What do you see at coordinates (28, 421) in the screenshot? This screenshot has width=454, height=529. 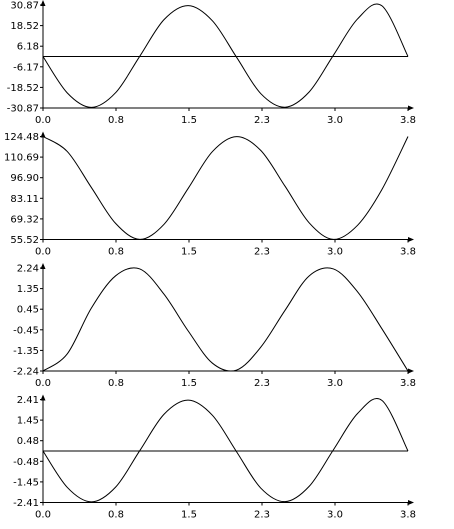 I see `y-tick-label: 1.45` at bounding box center [28, 421].